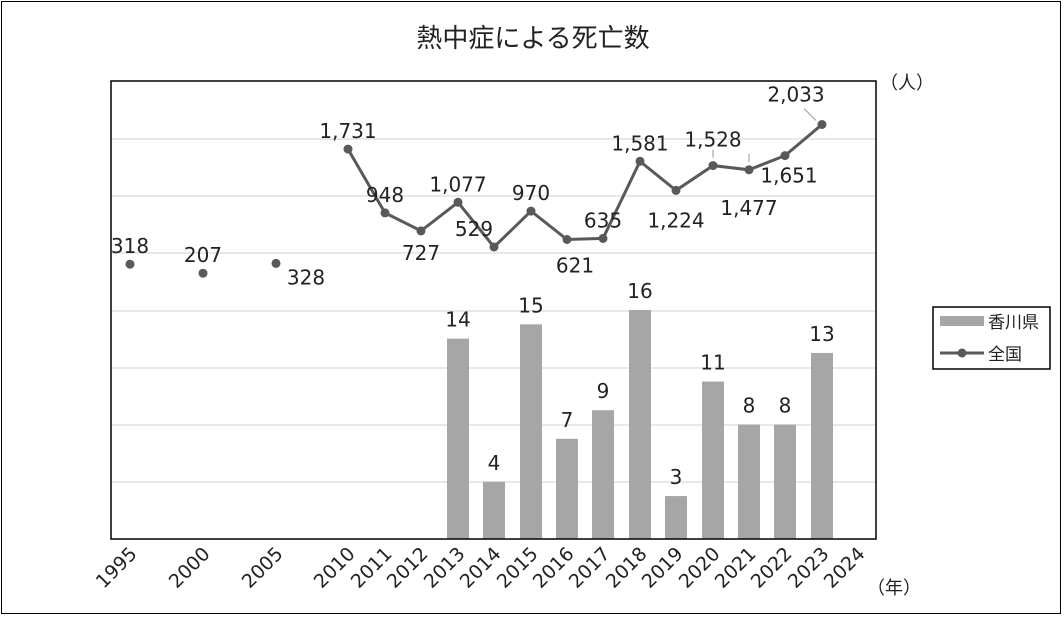 Image resolution: width=1064 pixels, height=617 pixels. What do you see at coordinates (190, 568) in the screenshot?
I see `x-tick-label: 2000` at bounding box center [190, 568].